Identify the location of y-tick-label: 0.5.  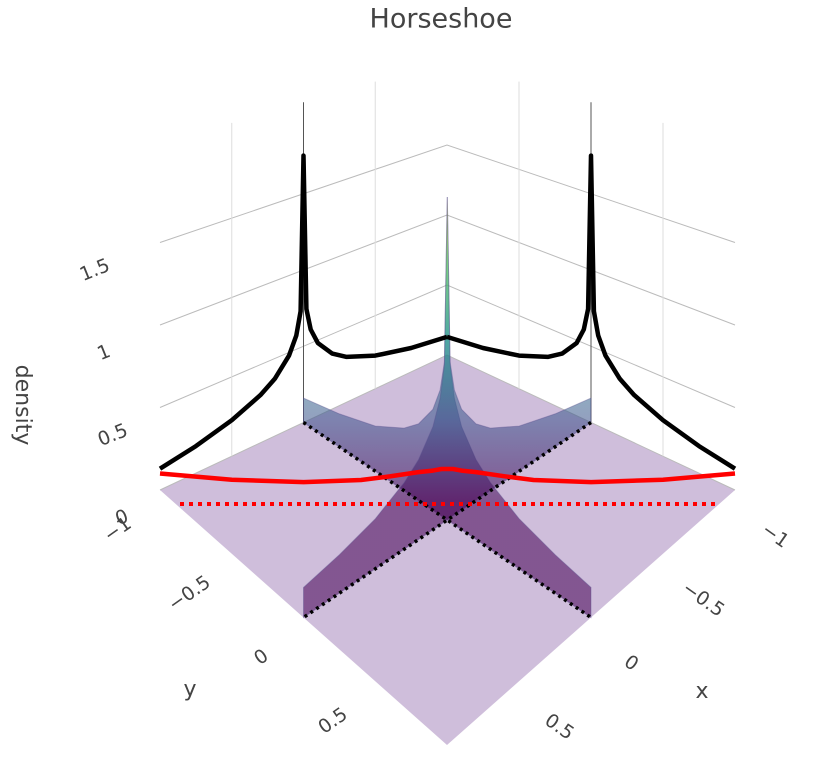
(332, 720).